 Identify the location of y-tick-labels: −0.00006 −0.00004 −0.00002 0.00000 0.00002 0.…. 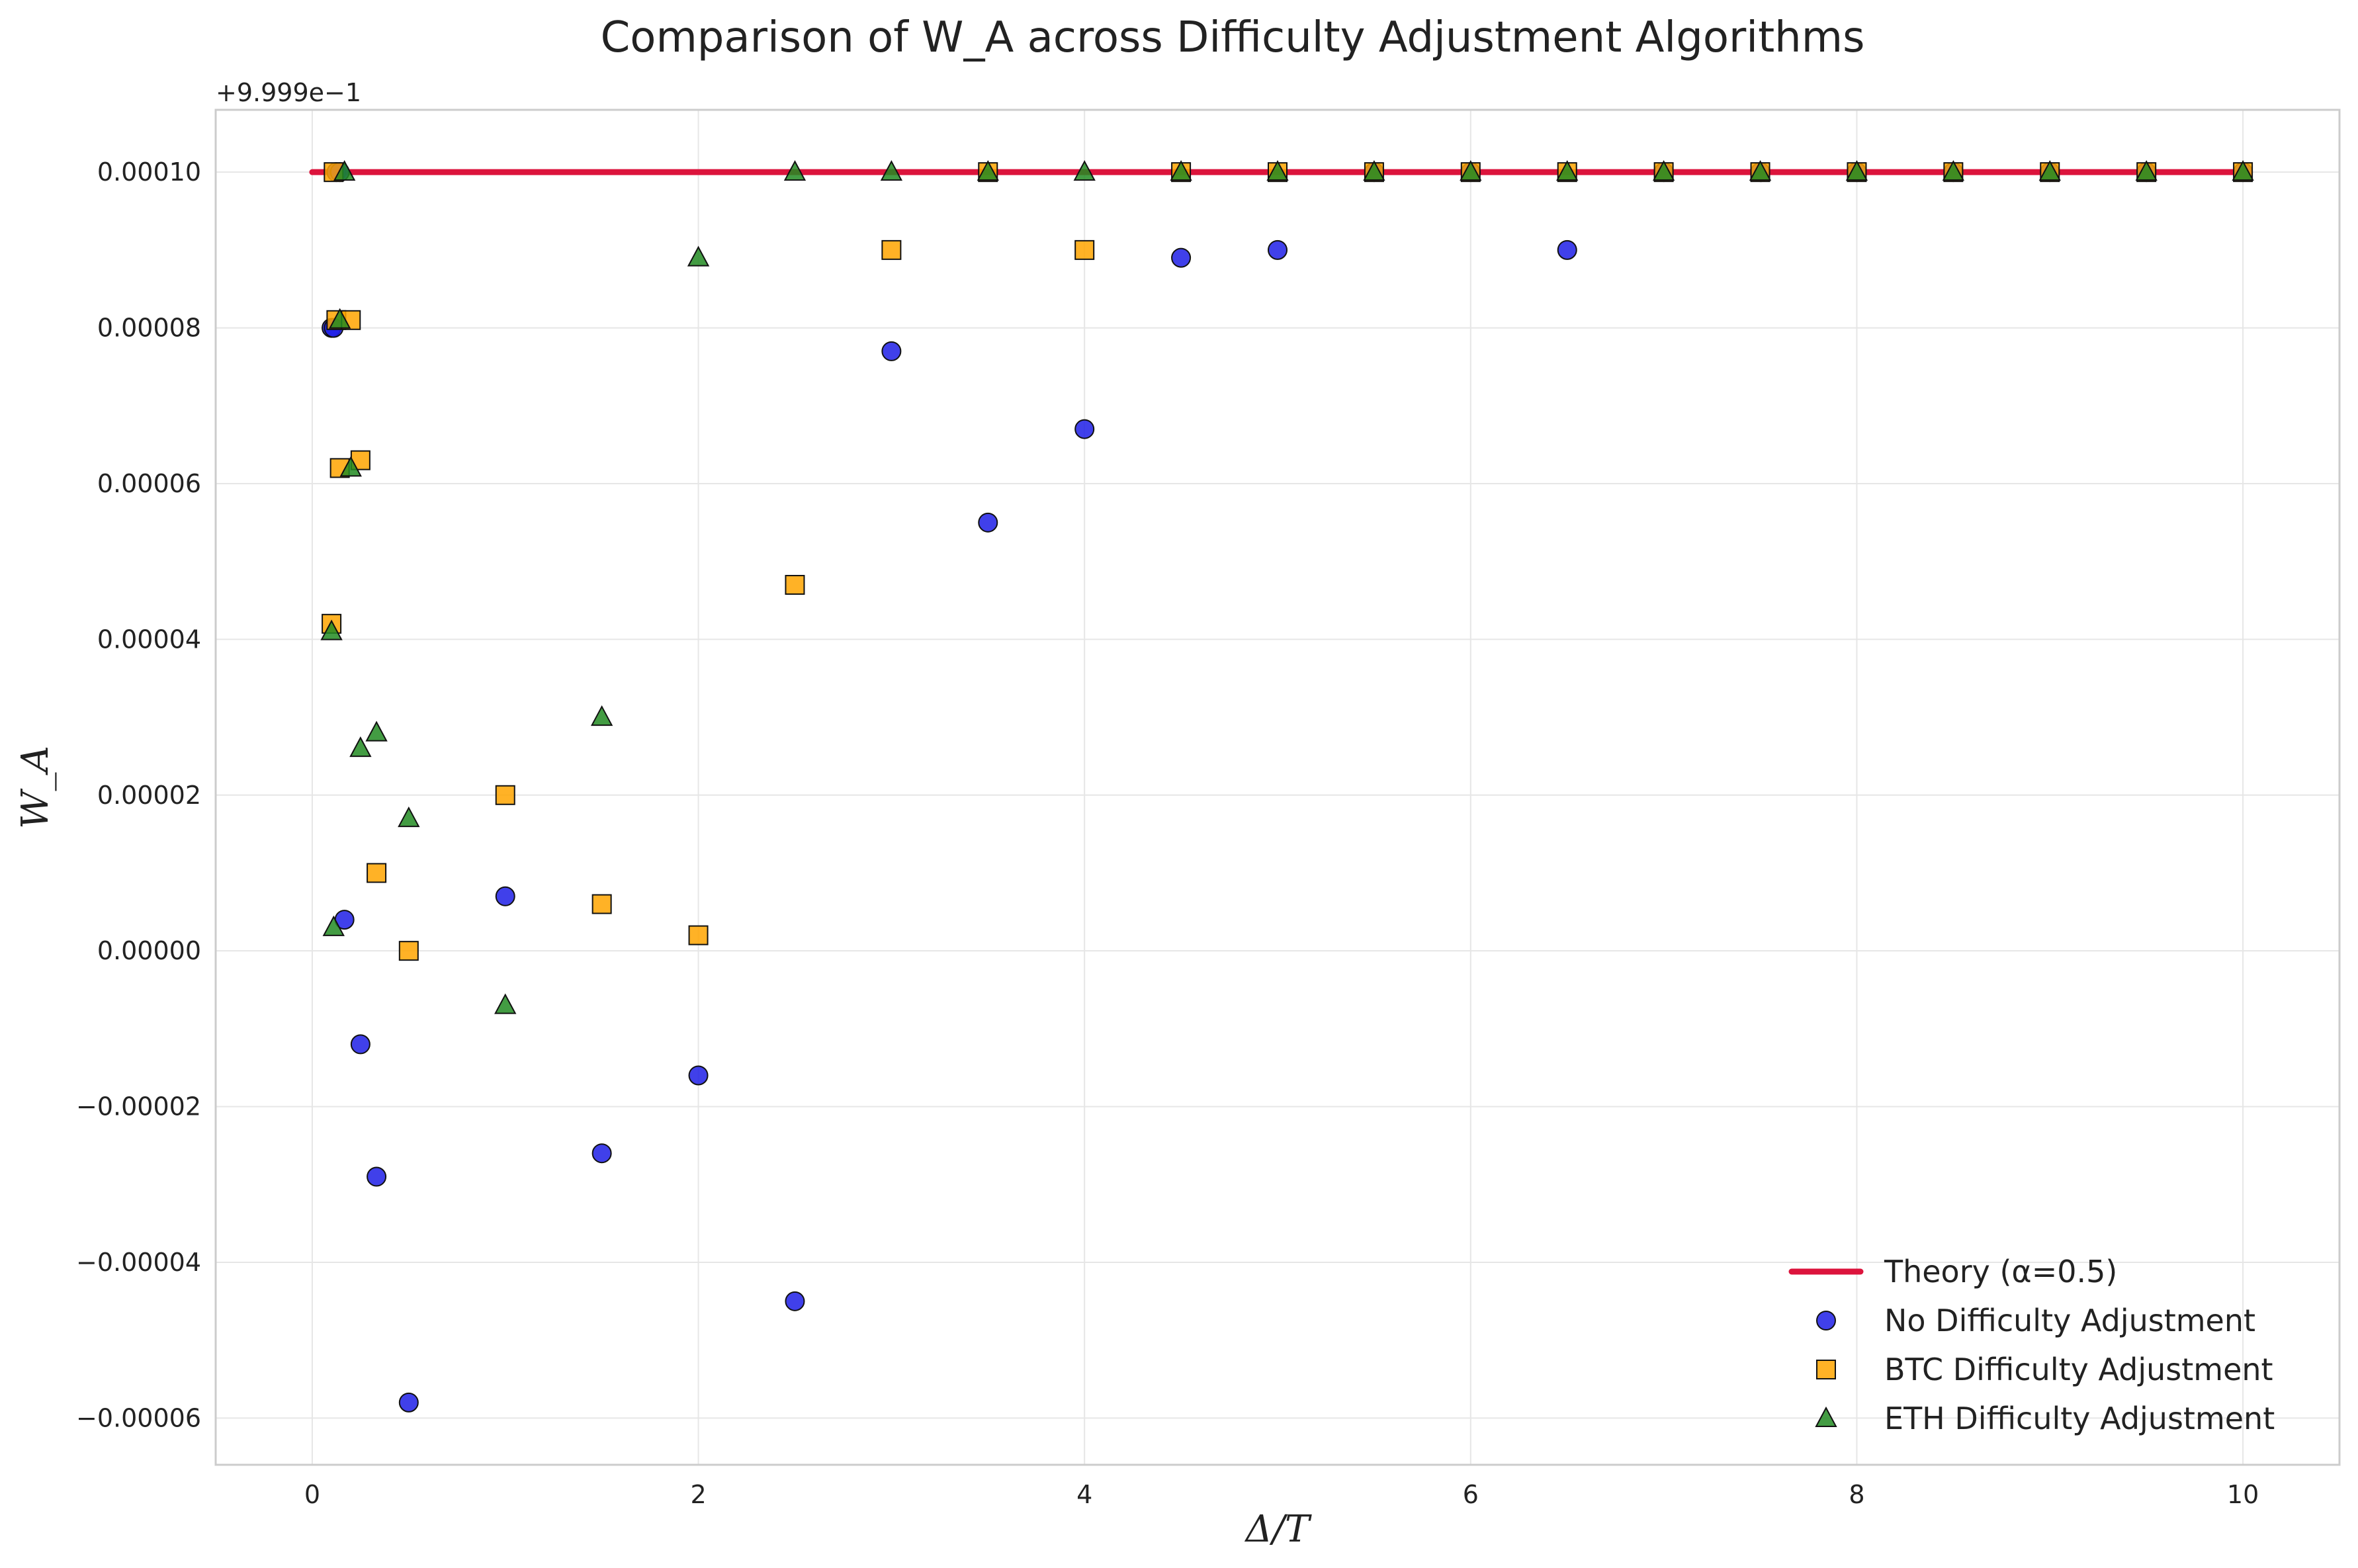
(138, 795).